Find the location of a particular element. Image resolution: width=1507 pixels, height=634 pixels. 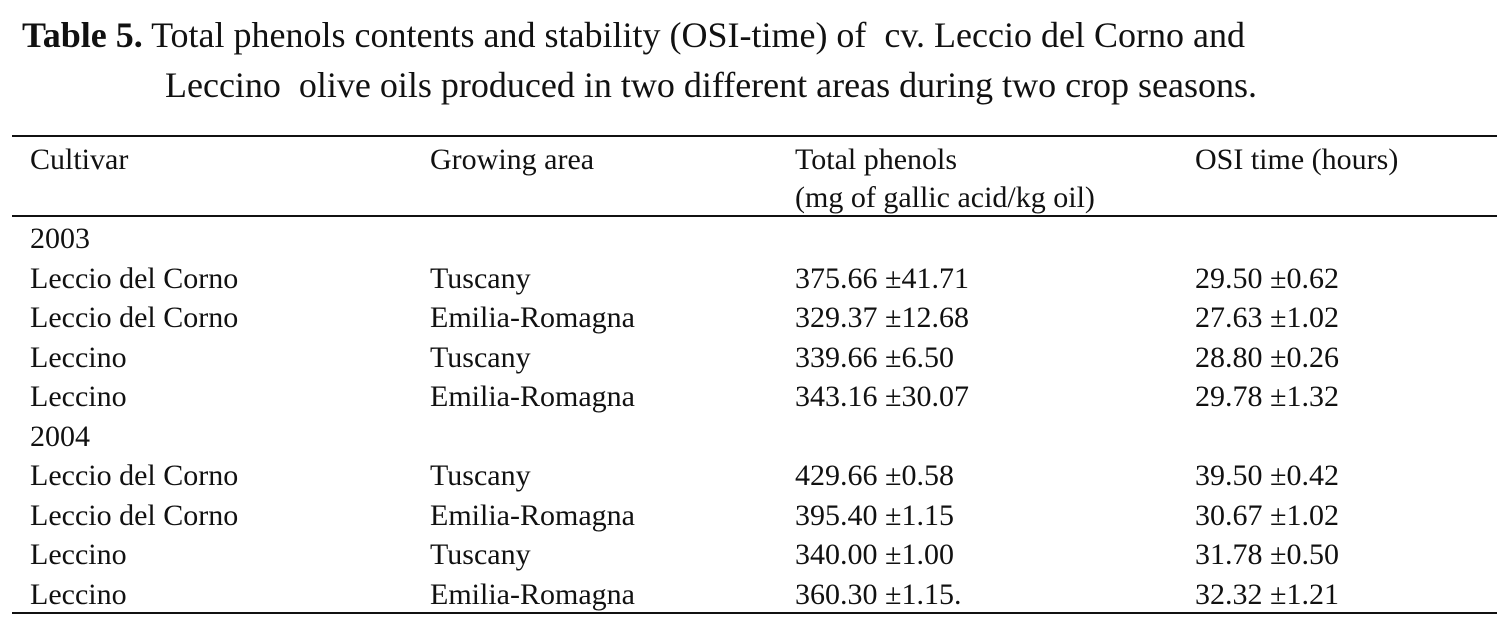

group-label: 2003 is located at coordinates (60, 238).